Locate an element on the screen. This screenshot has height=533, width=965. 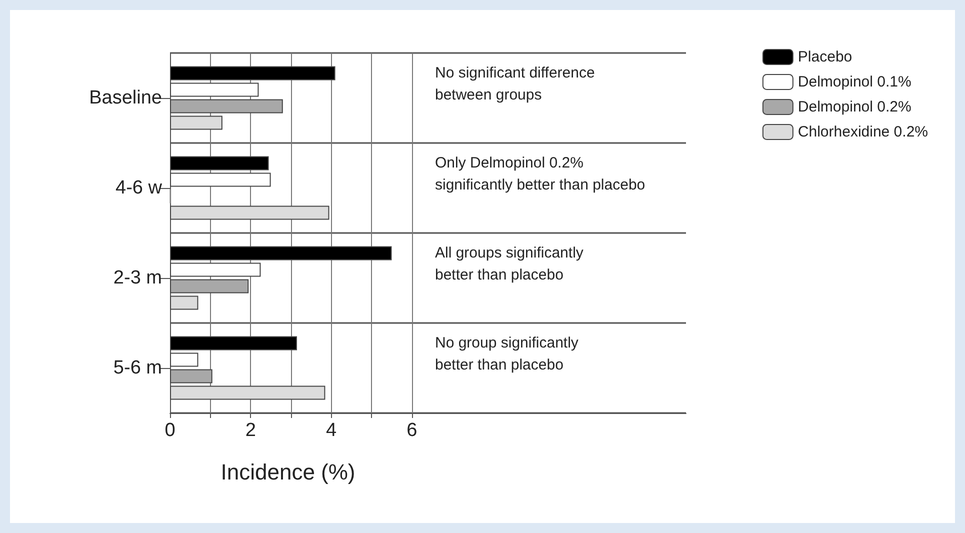
y-tick-label: 4-6 w is located at coordinates (139, 188).